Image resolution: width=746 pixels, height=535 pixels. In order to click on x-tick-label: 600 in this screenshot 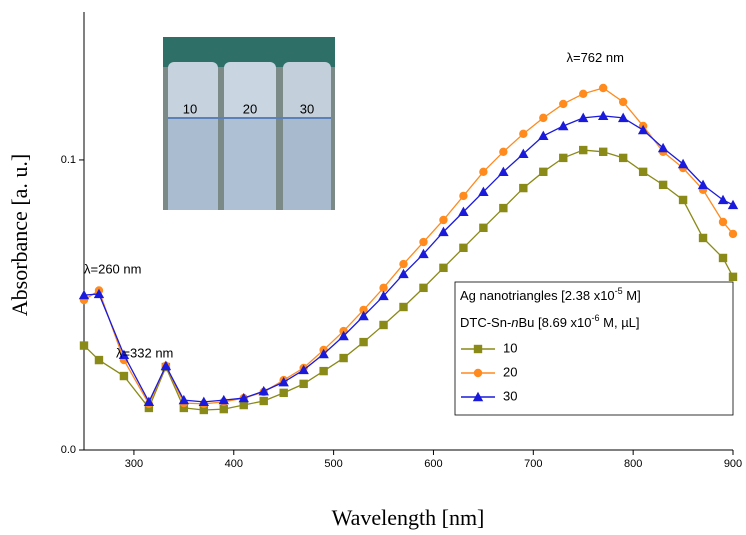, I will do `click(433, 464)`.